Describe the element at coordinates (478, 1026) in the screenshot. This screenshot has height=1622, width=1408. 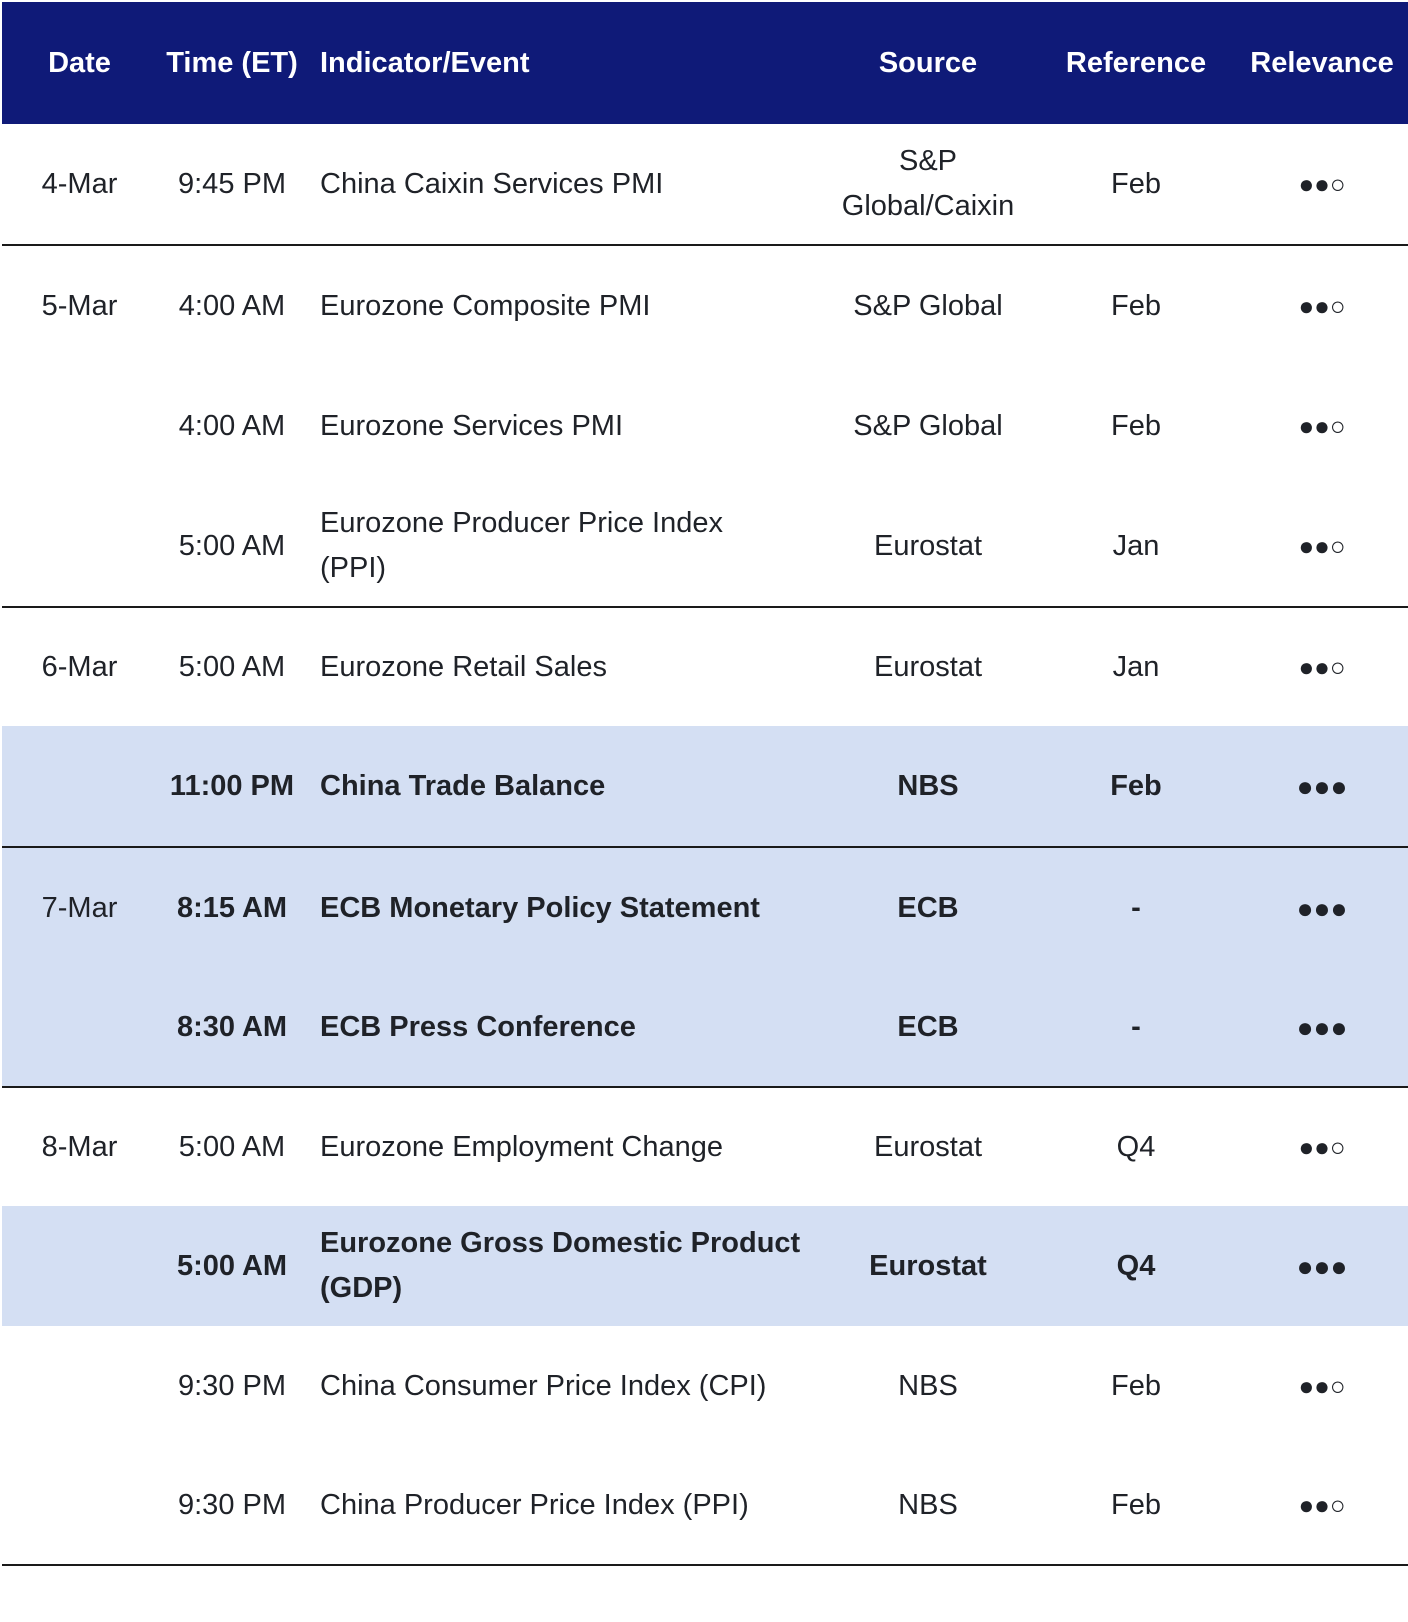
I see `row-event: ECB Press Conference` at that location.